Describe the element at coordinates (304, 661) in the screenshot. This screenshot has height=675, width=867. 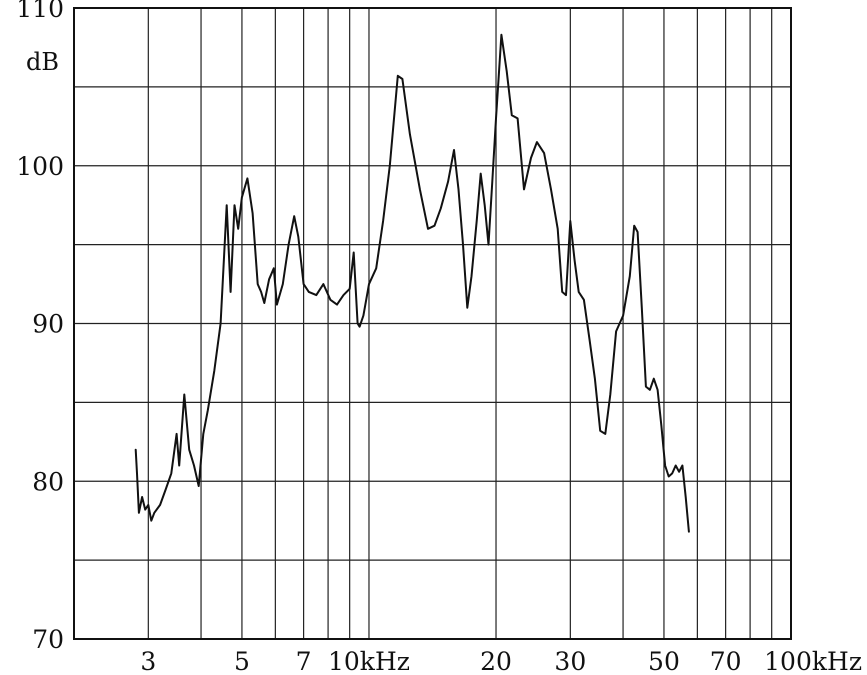
I see `x-tick-label-7000: 7` at that location.